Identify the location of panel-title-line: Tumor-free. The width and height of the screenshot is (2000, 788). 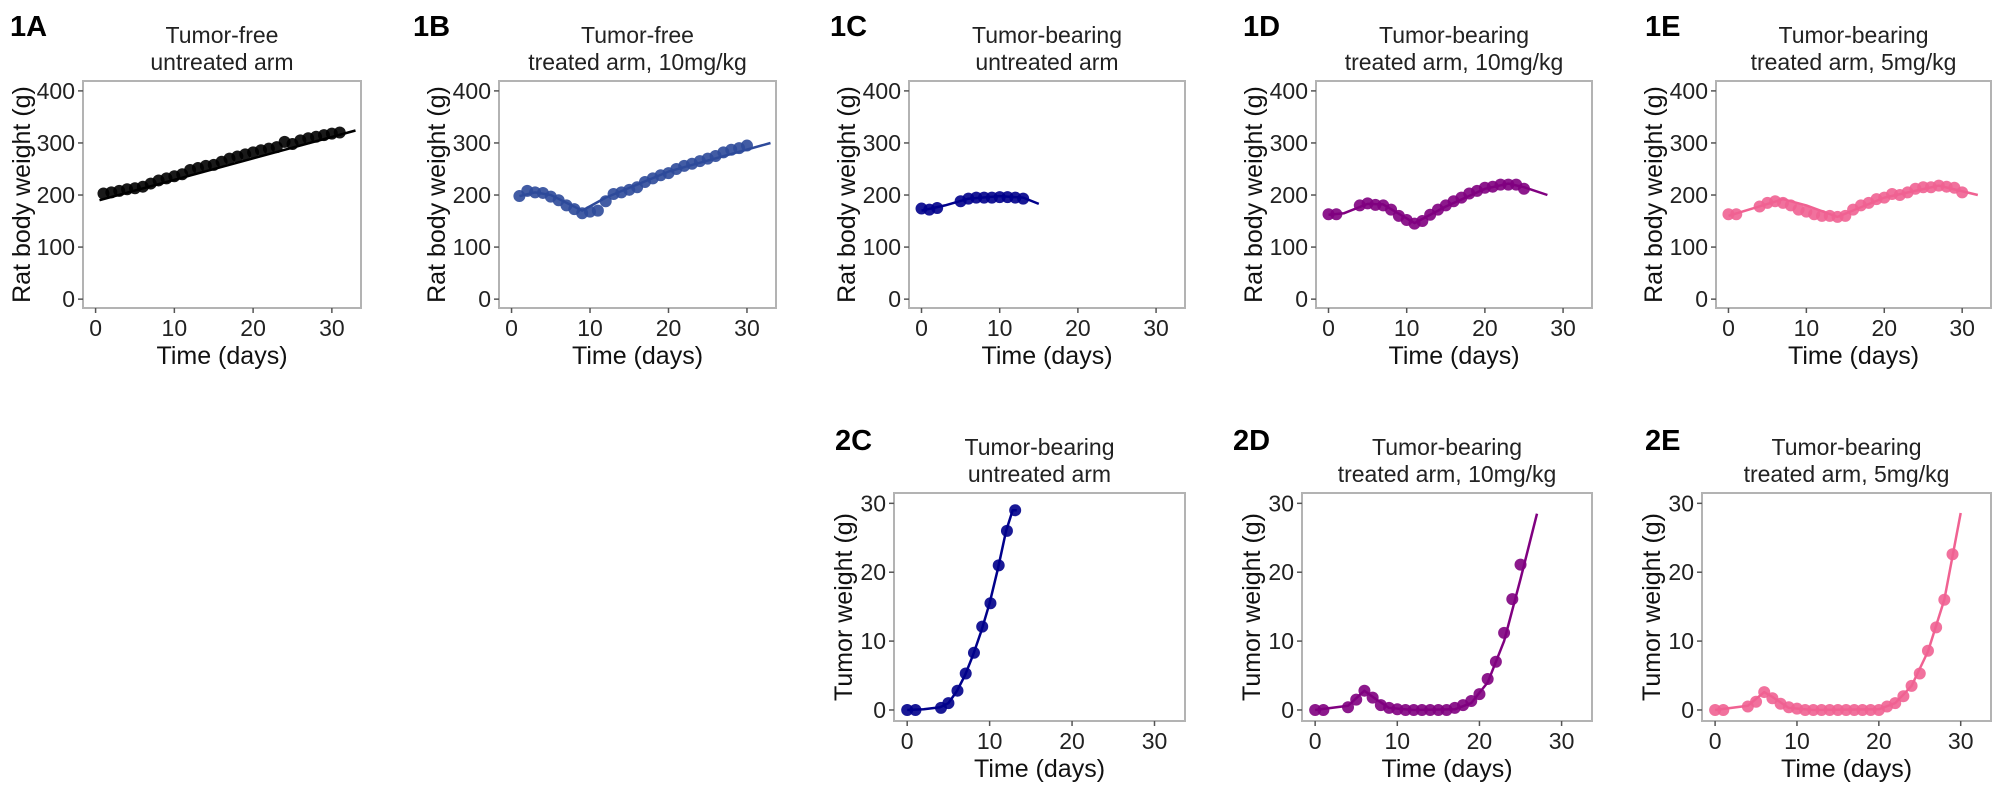
(222, 35).